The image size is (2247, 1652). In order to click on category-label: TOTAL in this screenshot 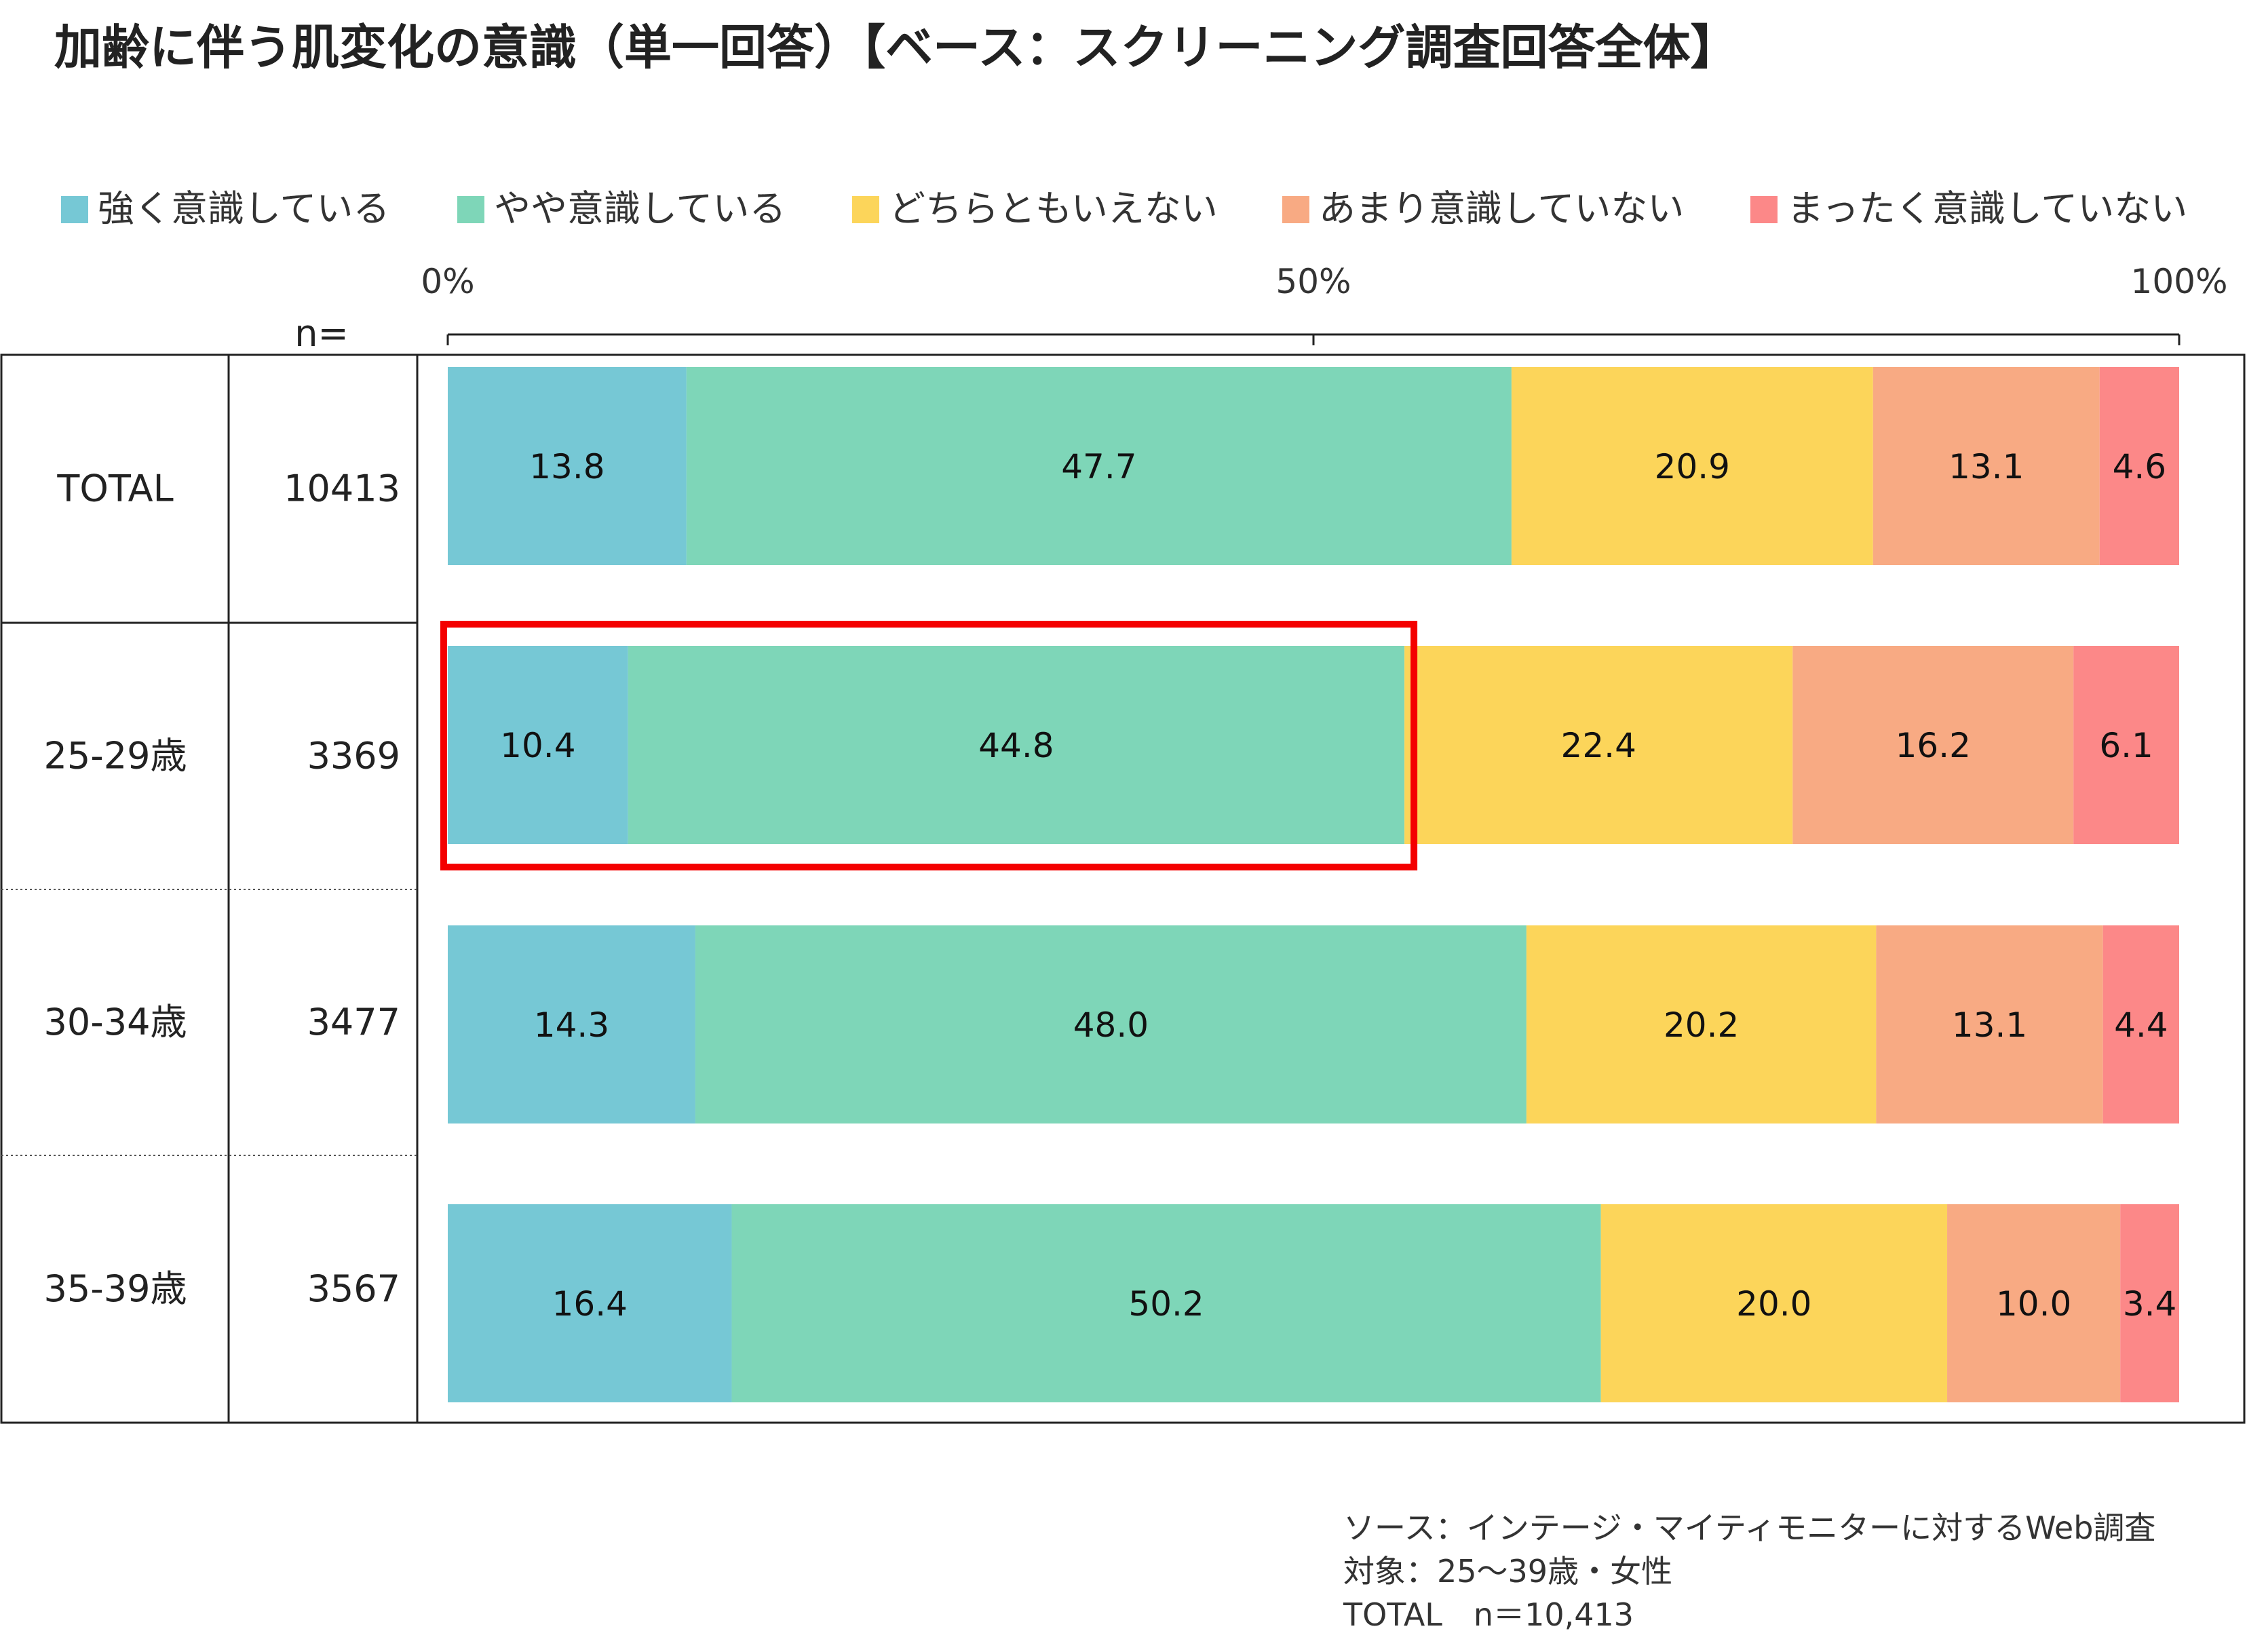, I will do `click(114, 489)`.